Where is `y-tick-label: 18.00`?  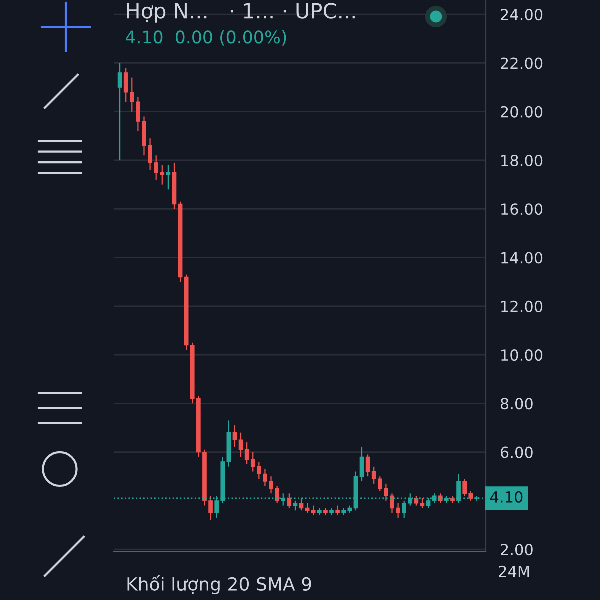 y-tick-label: 18.00 is located at coordinates (522, 160).